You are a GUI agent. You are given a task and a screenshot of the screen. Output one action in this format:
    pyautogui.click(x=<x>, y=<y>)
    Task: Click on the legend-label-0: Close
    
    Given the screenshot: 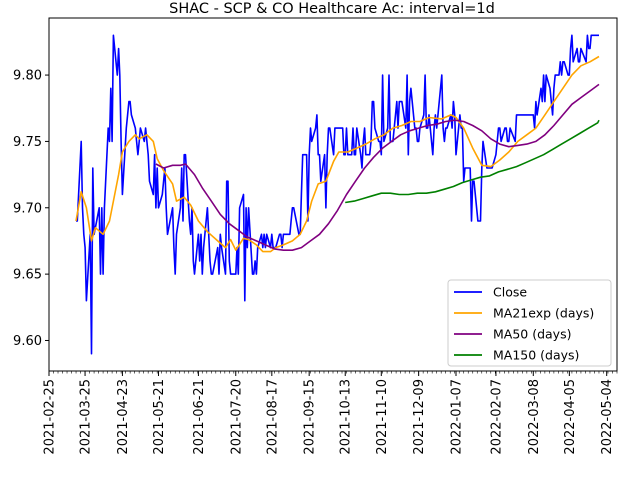 What is the action you would take?
    pyautogui.click(x=510, y=292)
    